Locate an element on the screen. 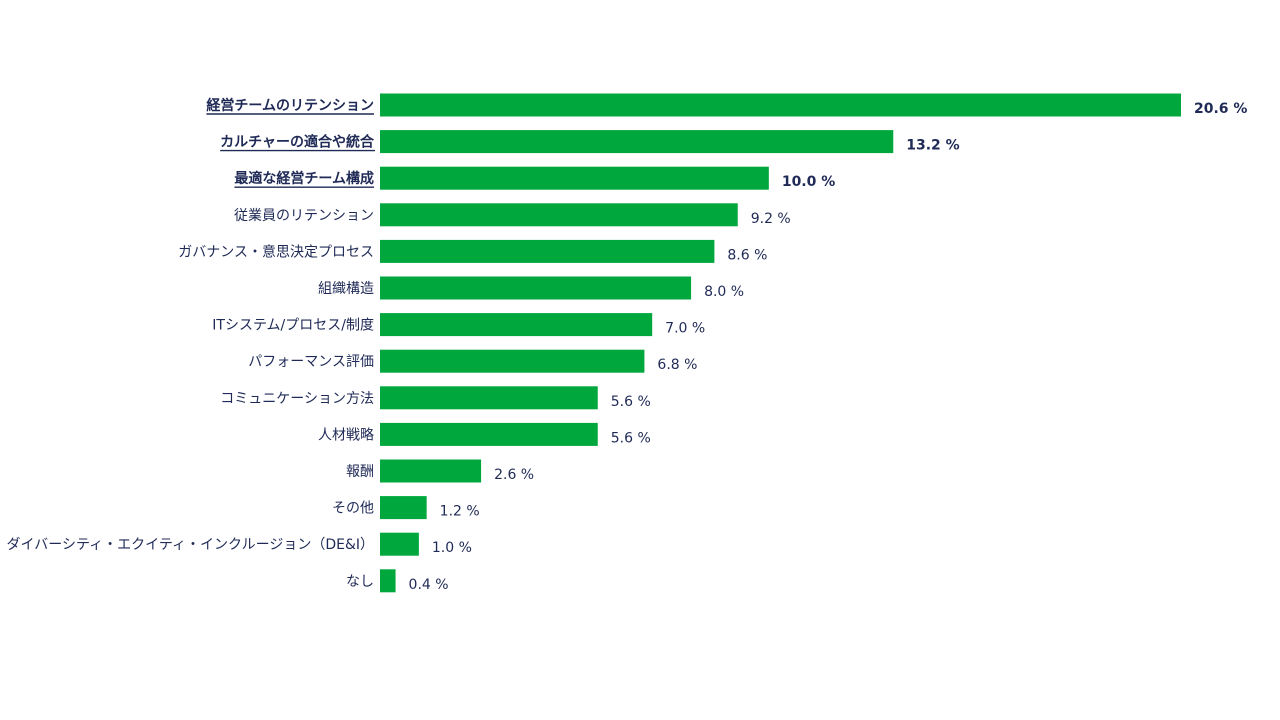  value-label-13: 0.4 % is located at coordinates (429, 585).